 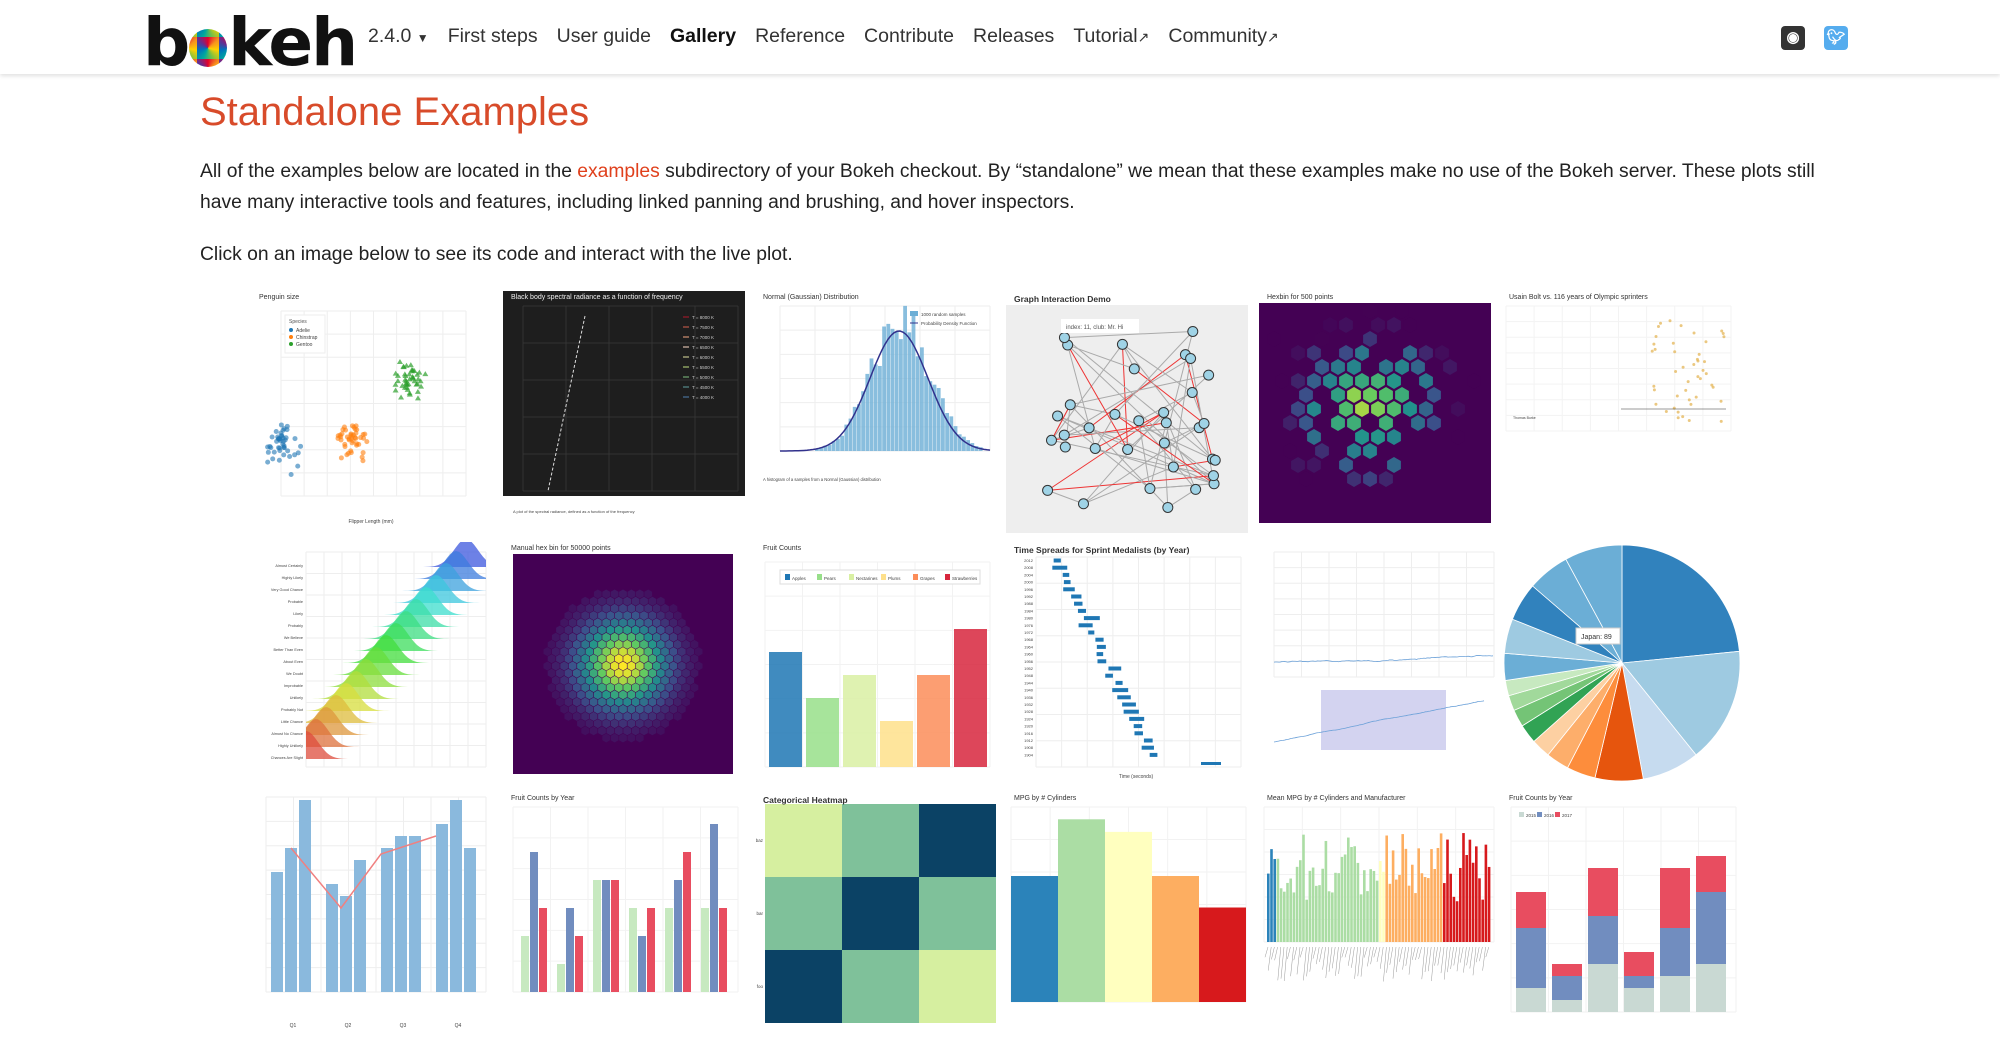 I want to click on nav-tutorial-label: Tutorial, so click(x=1105, y=36).